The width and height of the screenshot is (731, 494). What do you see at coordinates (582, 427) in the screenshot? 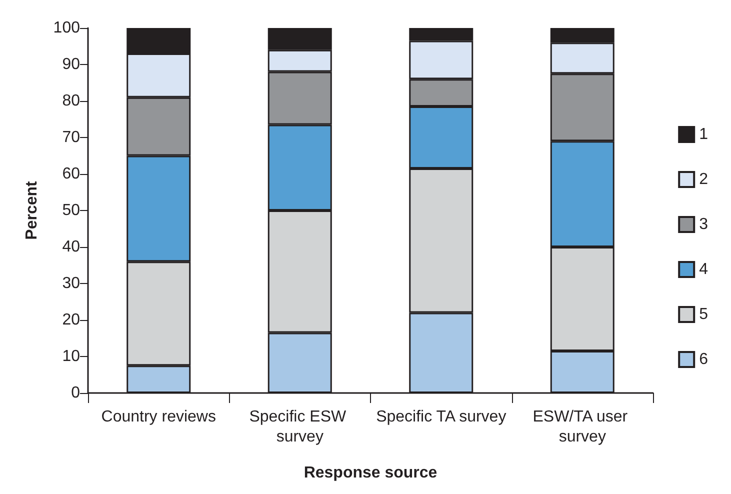
I see `x-tick-label: ESW/TA user survey` at bounding box center [582, 427].